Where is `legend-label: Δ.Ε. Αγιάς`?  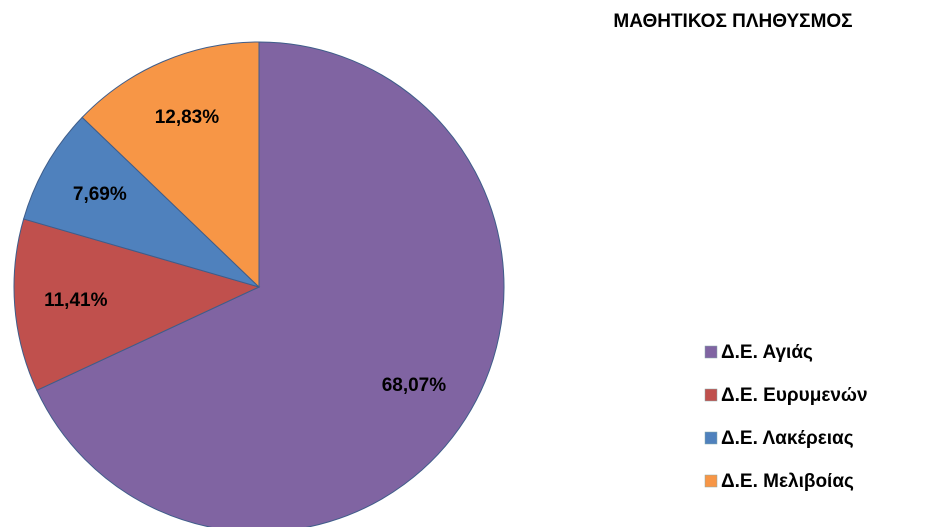 legend-label: Δ.Ε. Αγιάς is located at coordinates (767, 352).